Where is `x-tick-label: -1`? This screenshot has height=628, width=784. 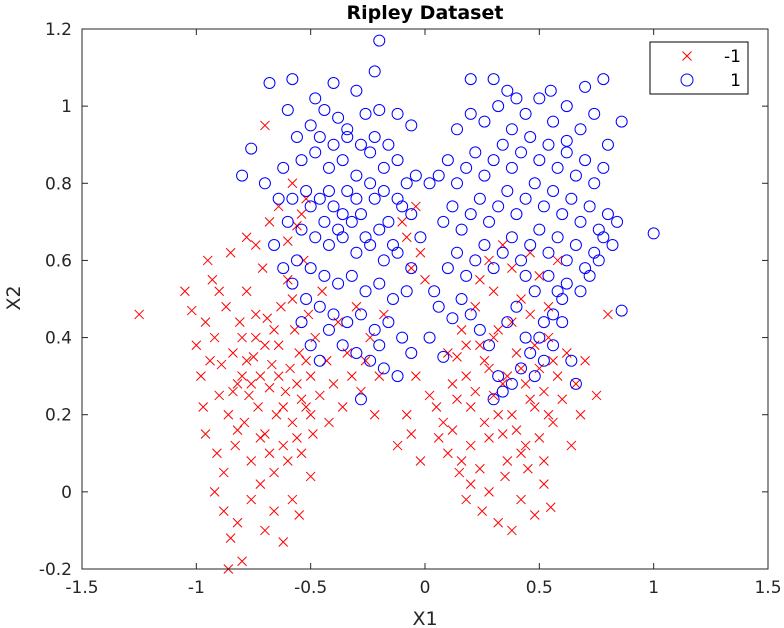
x-tick-label: -1 is located at coordinates (196, 588).